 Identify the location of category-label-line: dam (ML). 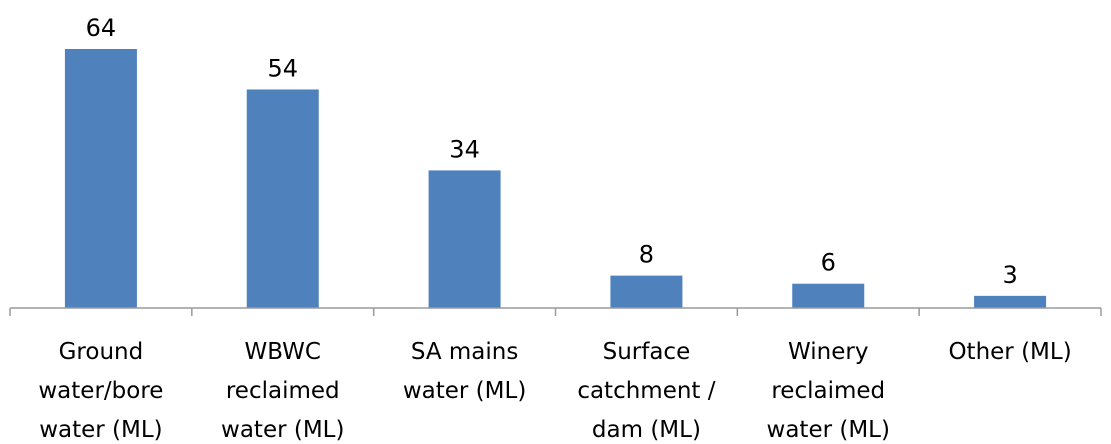
(646, 430).